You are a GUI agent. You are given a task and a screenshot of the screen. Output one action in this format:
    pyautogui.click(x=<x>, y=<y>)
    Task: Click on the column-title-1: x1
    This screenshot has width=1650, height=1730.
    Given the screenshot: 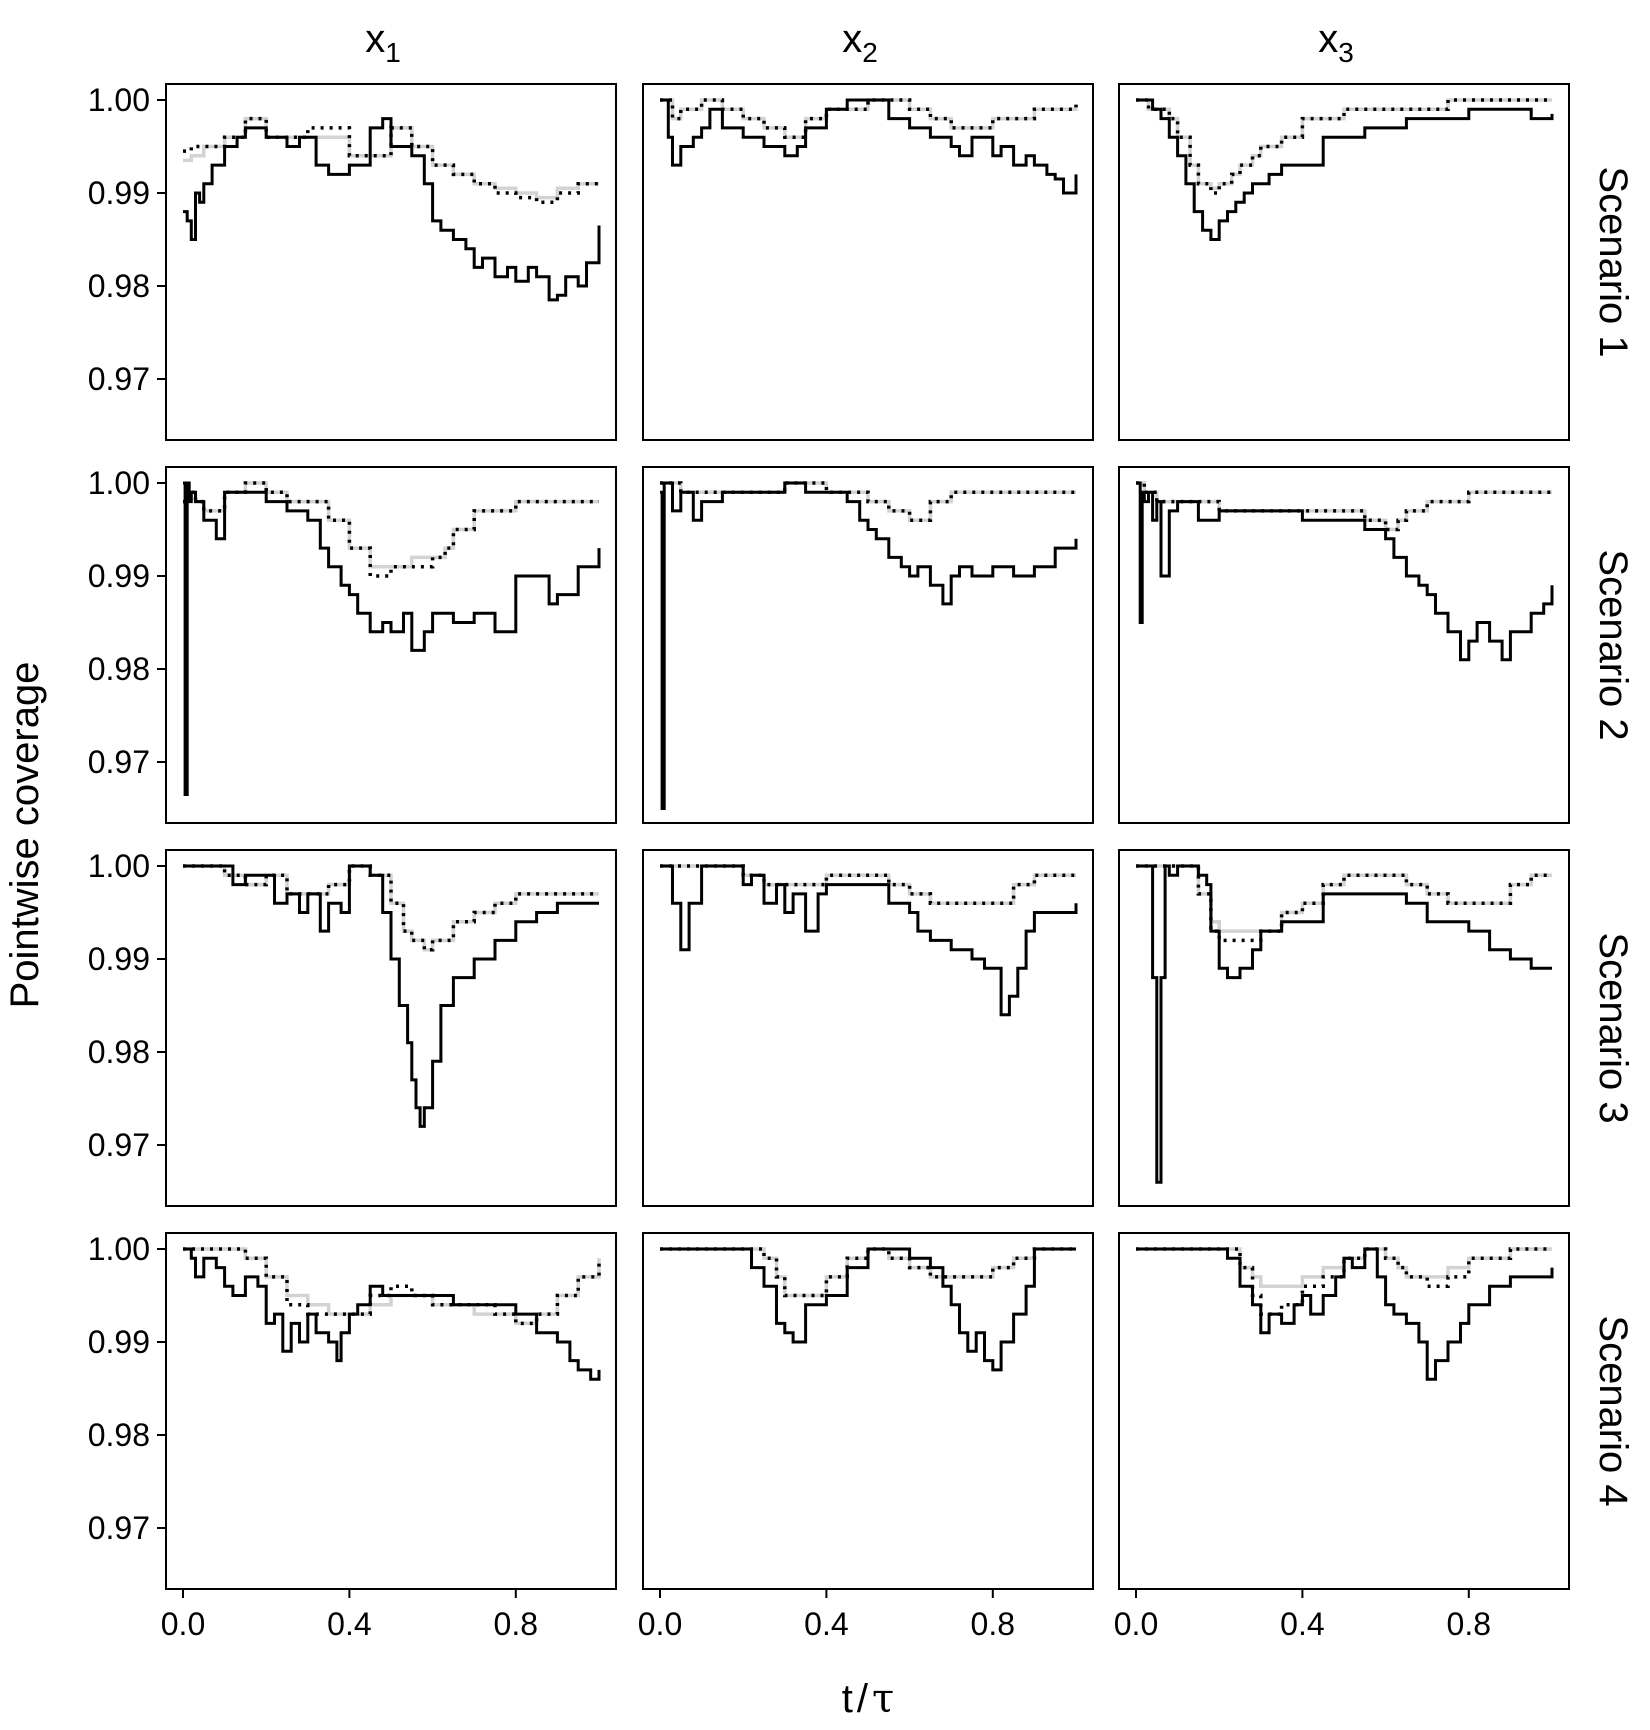 What is the action you would take?
    pyautogui.click(x=383, y=42)
    